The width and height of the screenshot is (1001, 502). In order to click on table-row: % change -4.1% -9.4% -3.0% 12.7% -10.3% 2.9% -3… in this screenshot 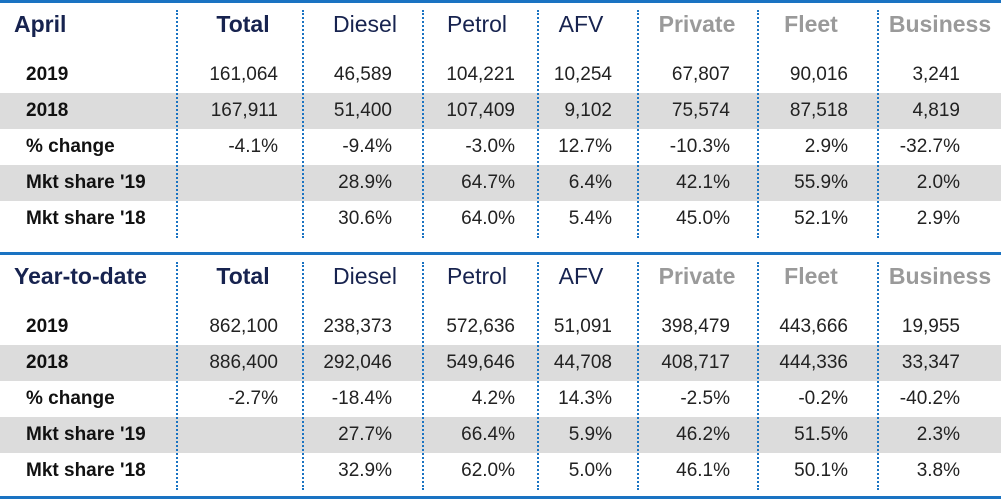, I will do `click(500, 147)`.